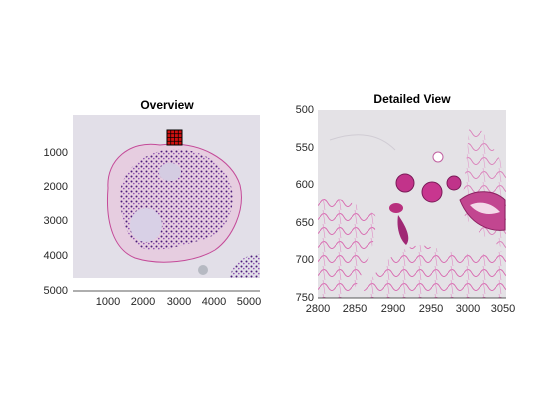 The image size is (560, 420). I want to click on overview-xtick: 2000, so click(143, 302).